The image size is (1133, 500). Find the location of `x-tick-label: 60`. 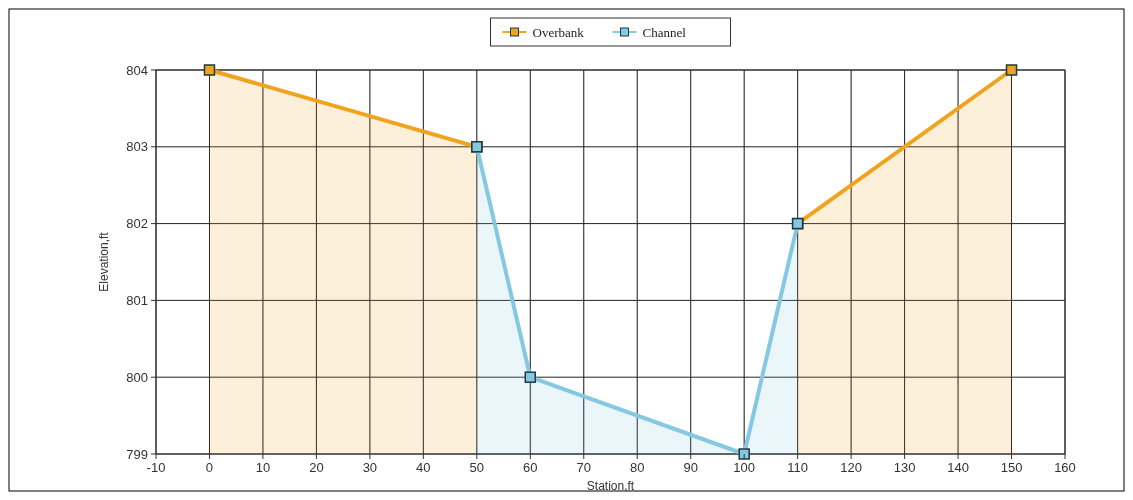

x-tick-label: 60 is located at coordinates (530, 467).